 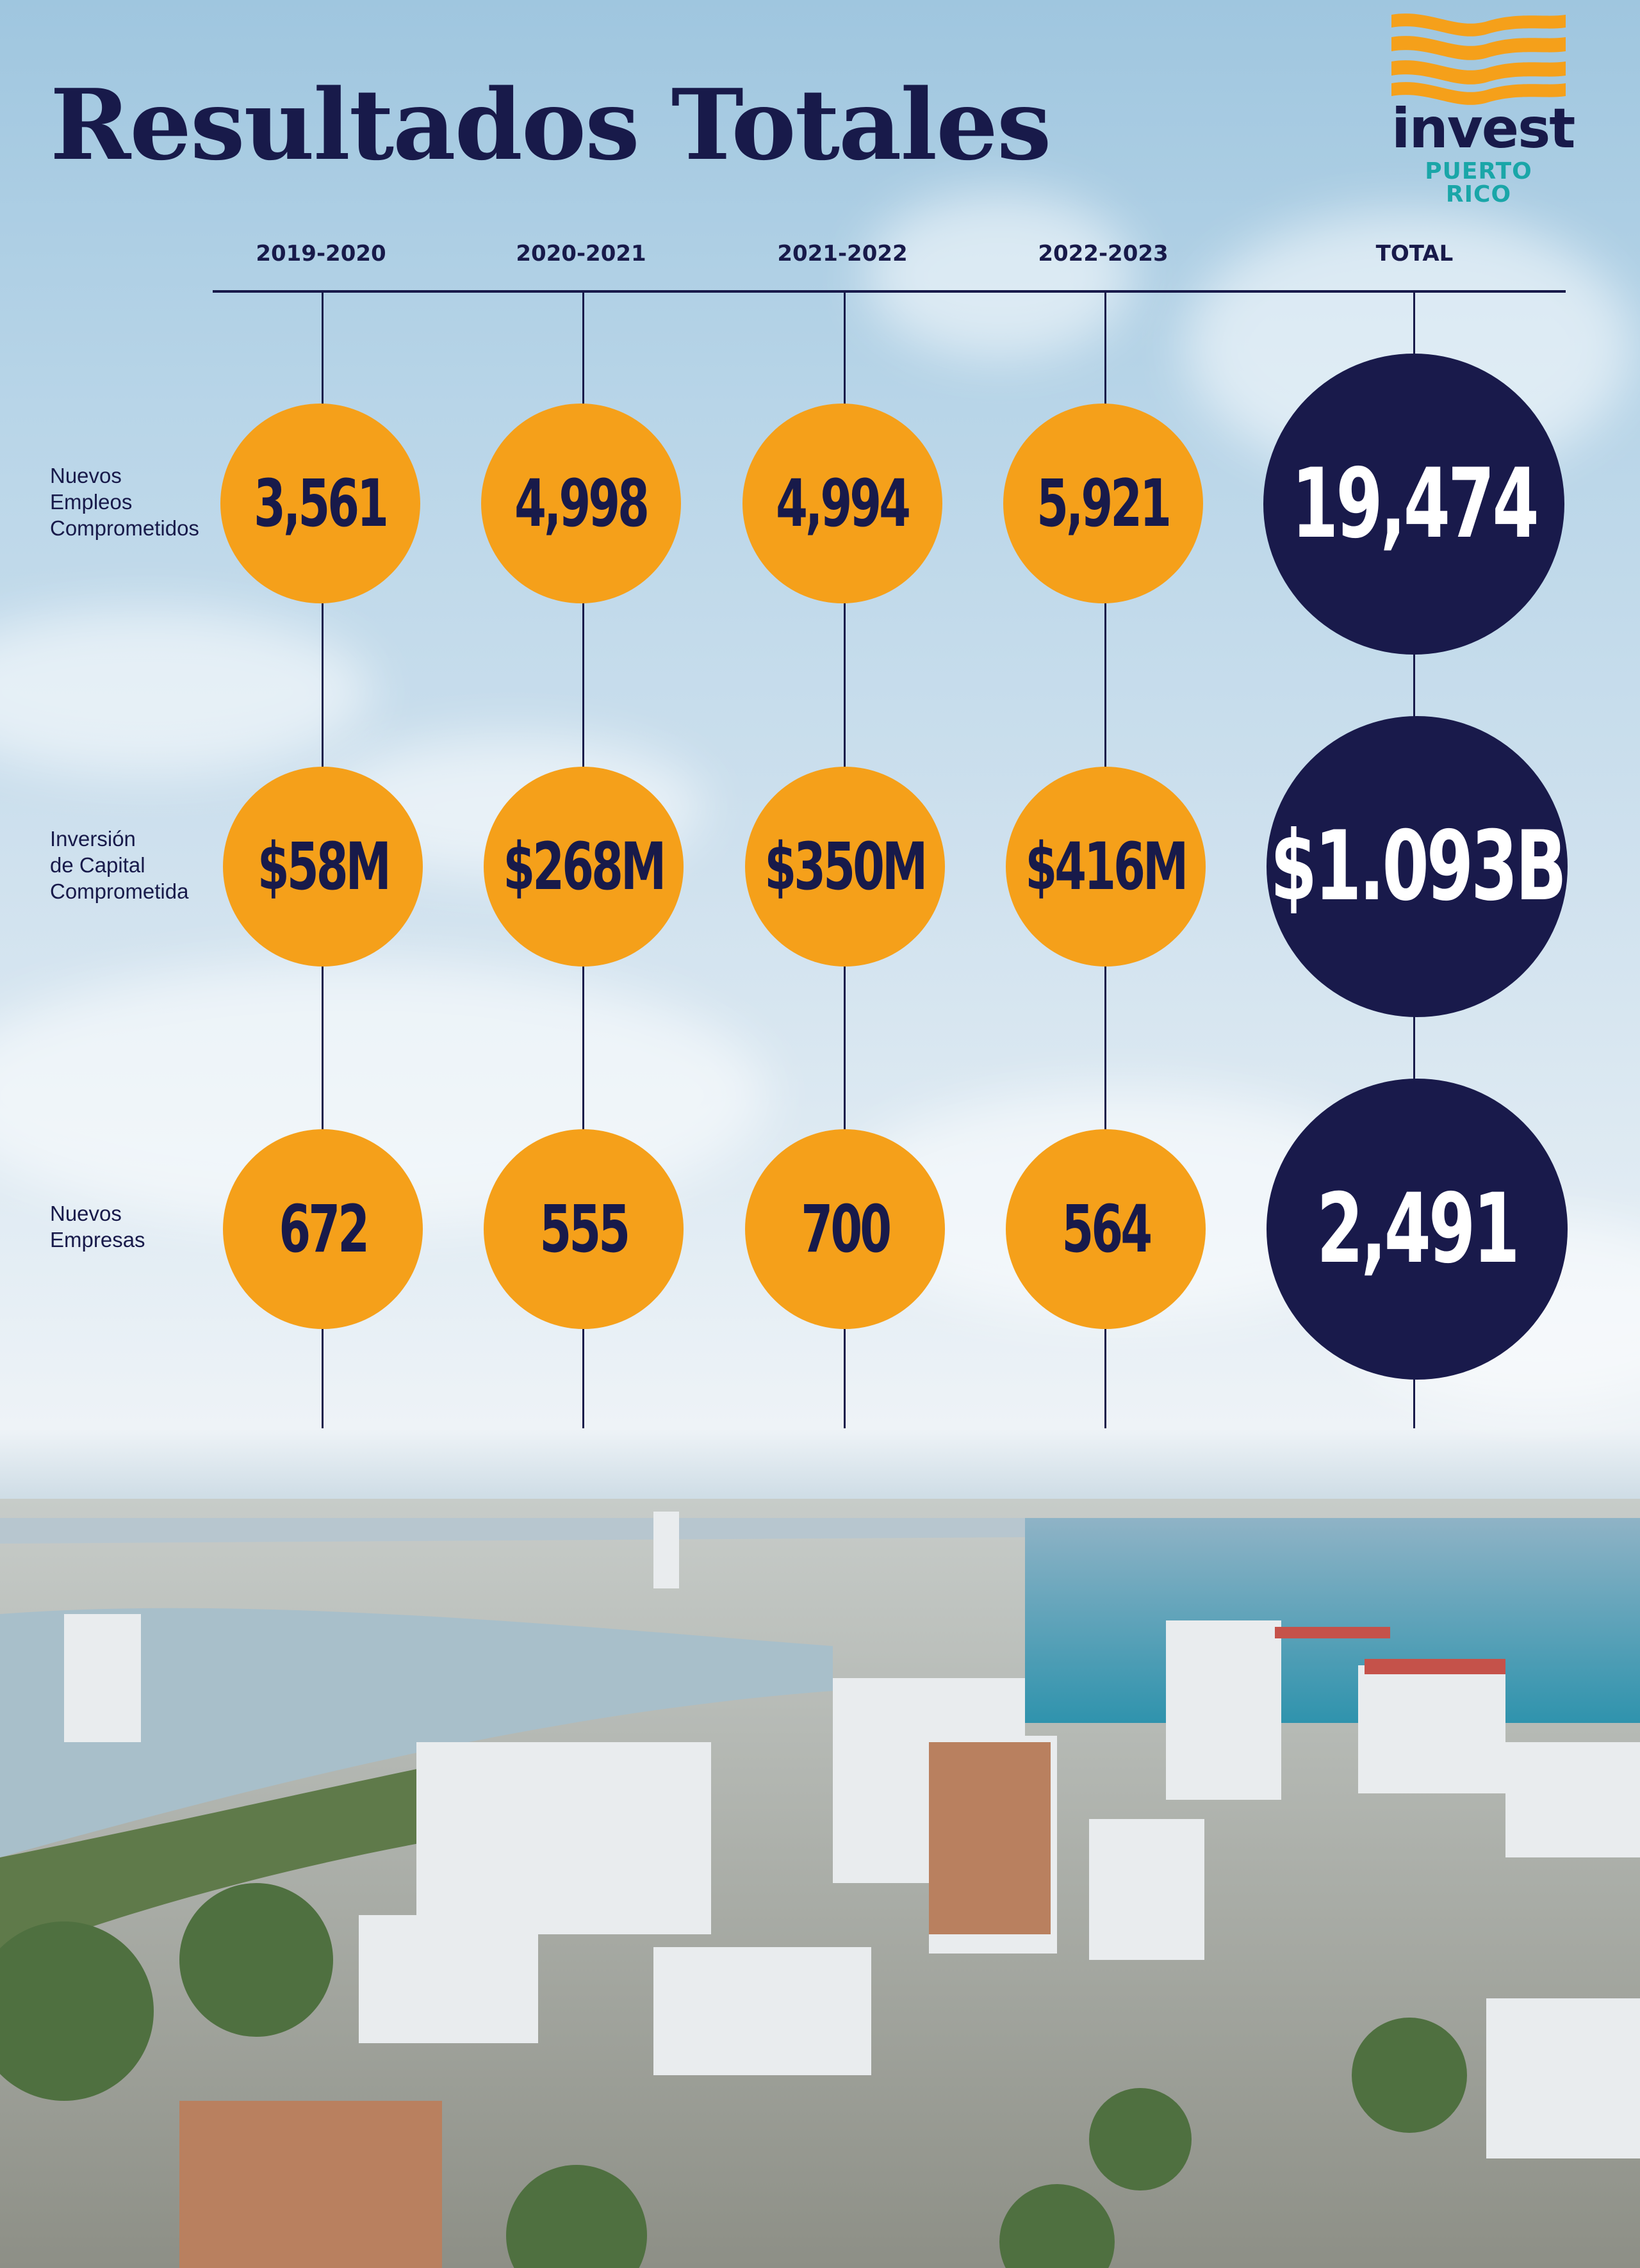 I want to click on invest-puerto-rico-logo: invest PUERTO RICO, so click(x=1483, y=109).